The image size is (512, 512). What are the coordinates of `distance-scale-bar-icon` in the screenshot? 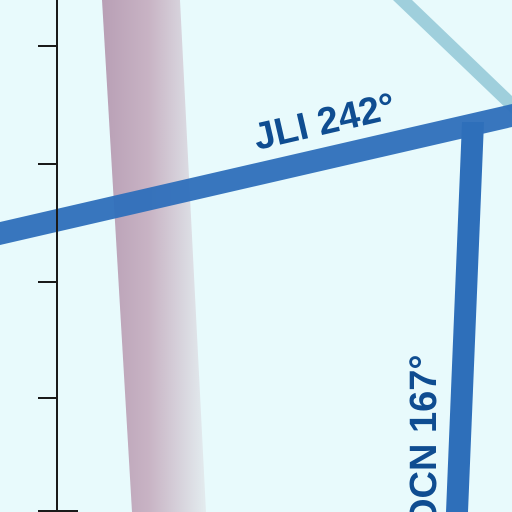 It's located at (58, 256).